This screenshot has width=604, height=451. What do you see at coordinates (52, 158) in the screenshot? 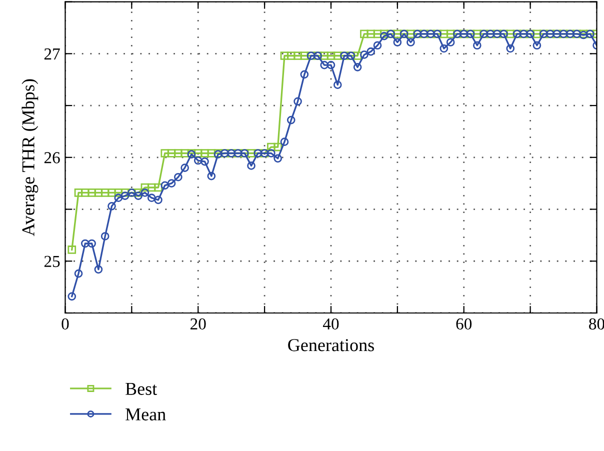
I see `y-tick-label: 26` at bounding box center [52, 158].